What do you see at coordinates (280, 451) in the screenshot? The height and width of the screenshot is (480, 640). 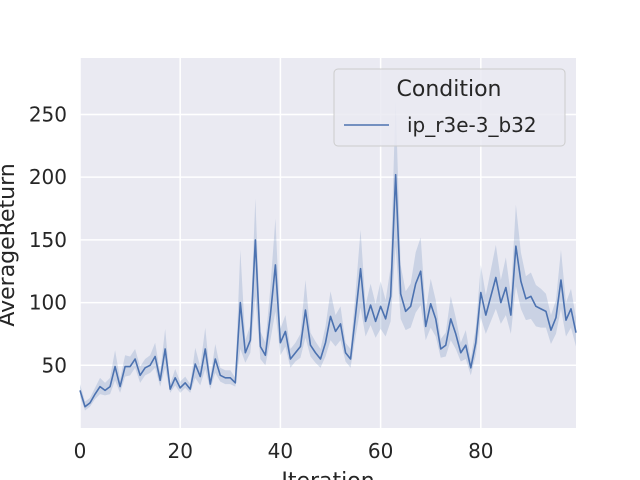 I see `x-tick-label: 40` at bounding box center [280, 451].